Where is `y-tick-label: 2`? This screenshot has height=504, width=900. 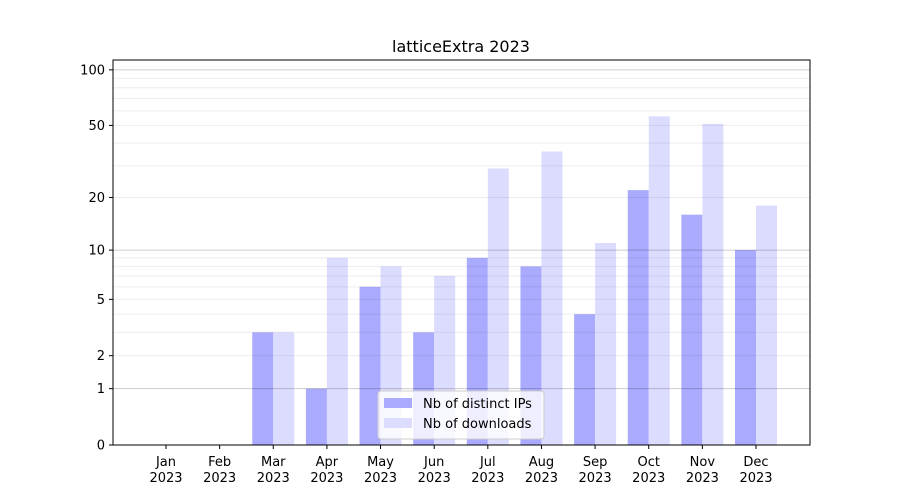 y-tick-label: 2 is located at coordinates (101, 356).